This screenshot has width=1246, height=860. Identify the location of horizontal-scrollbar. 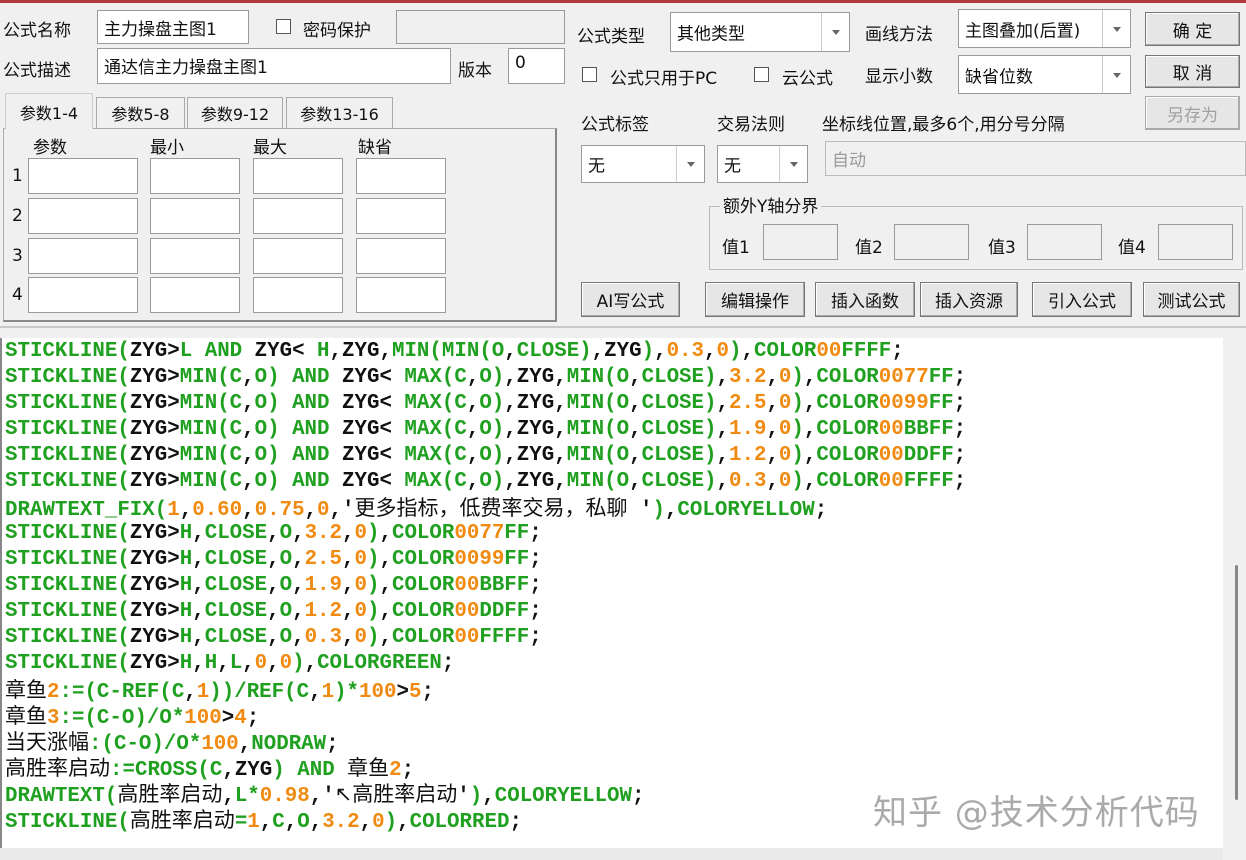
(611, 854).